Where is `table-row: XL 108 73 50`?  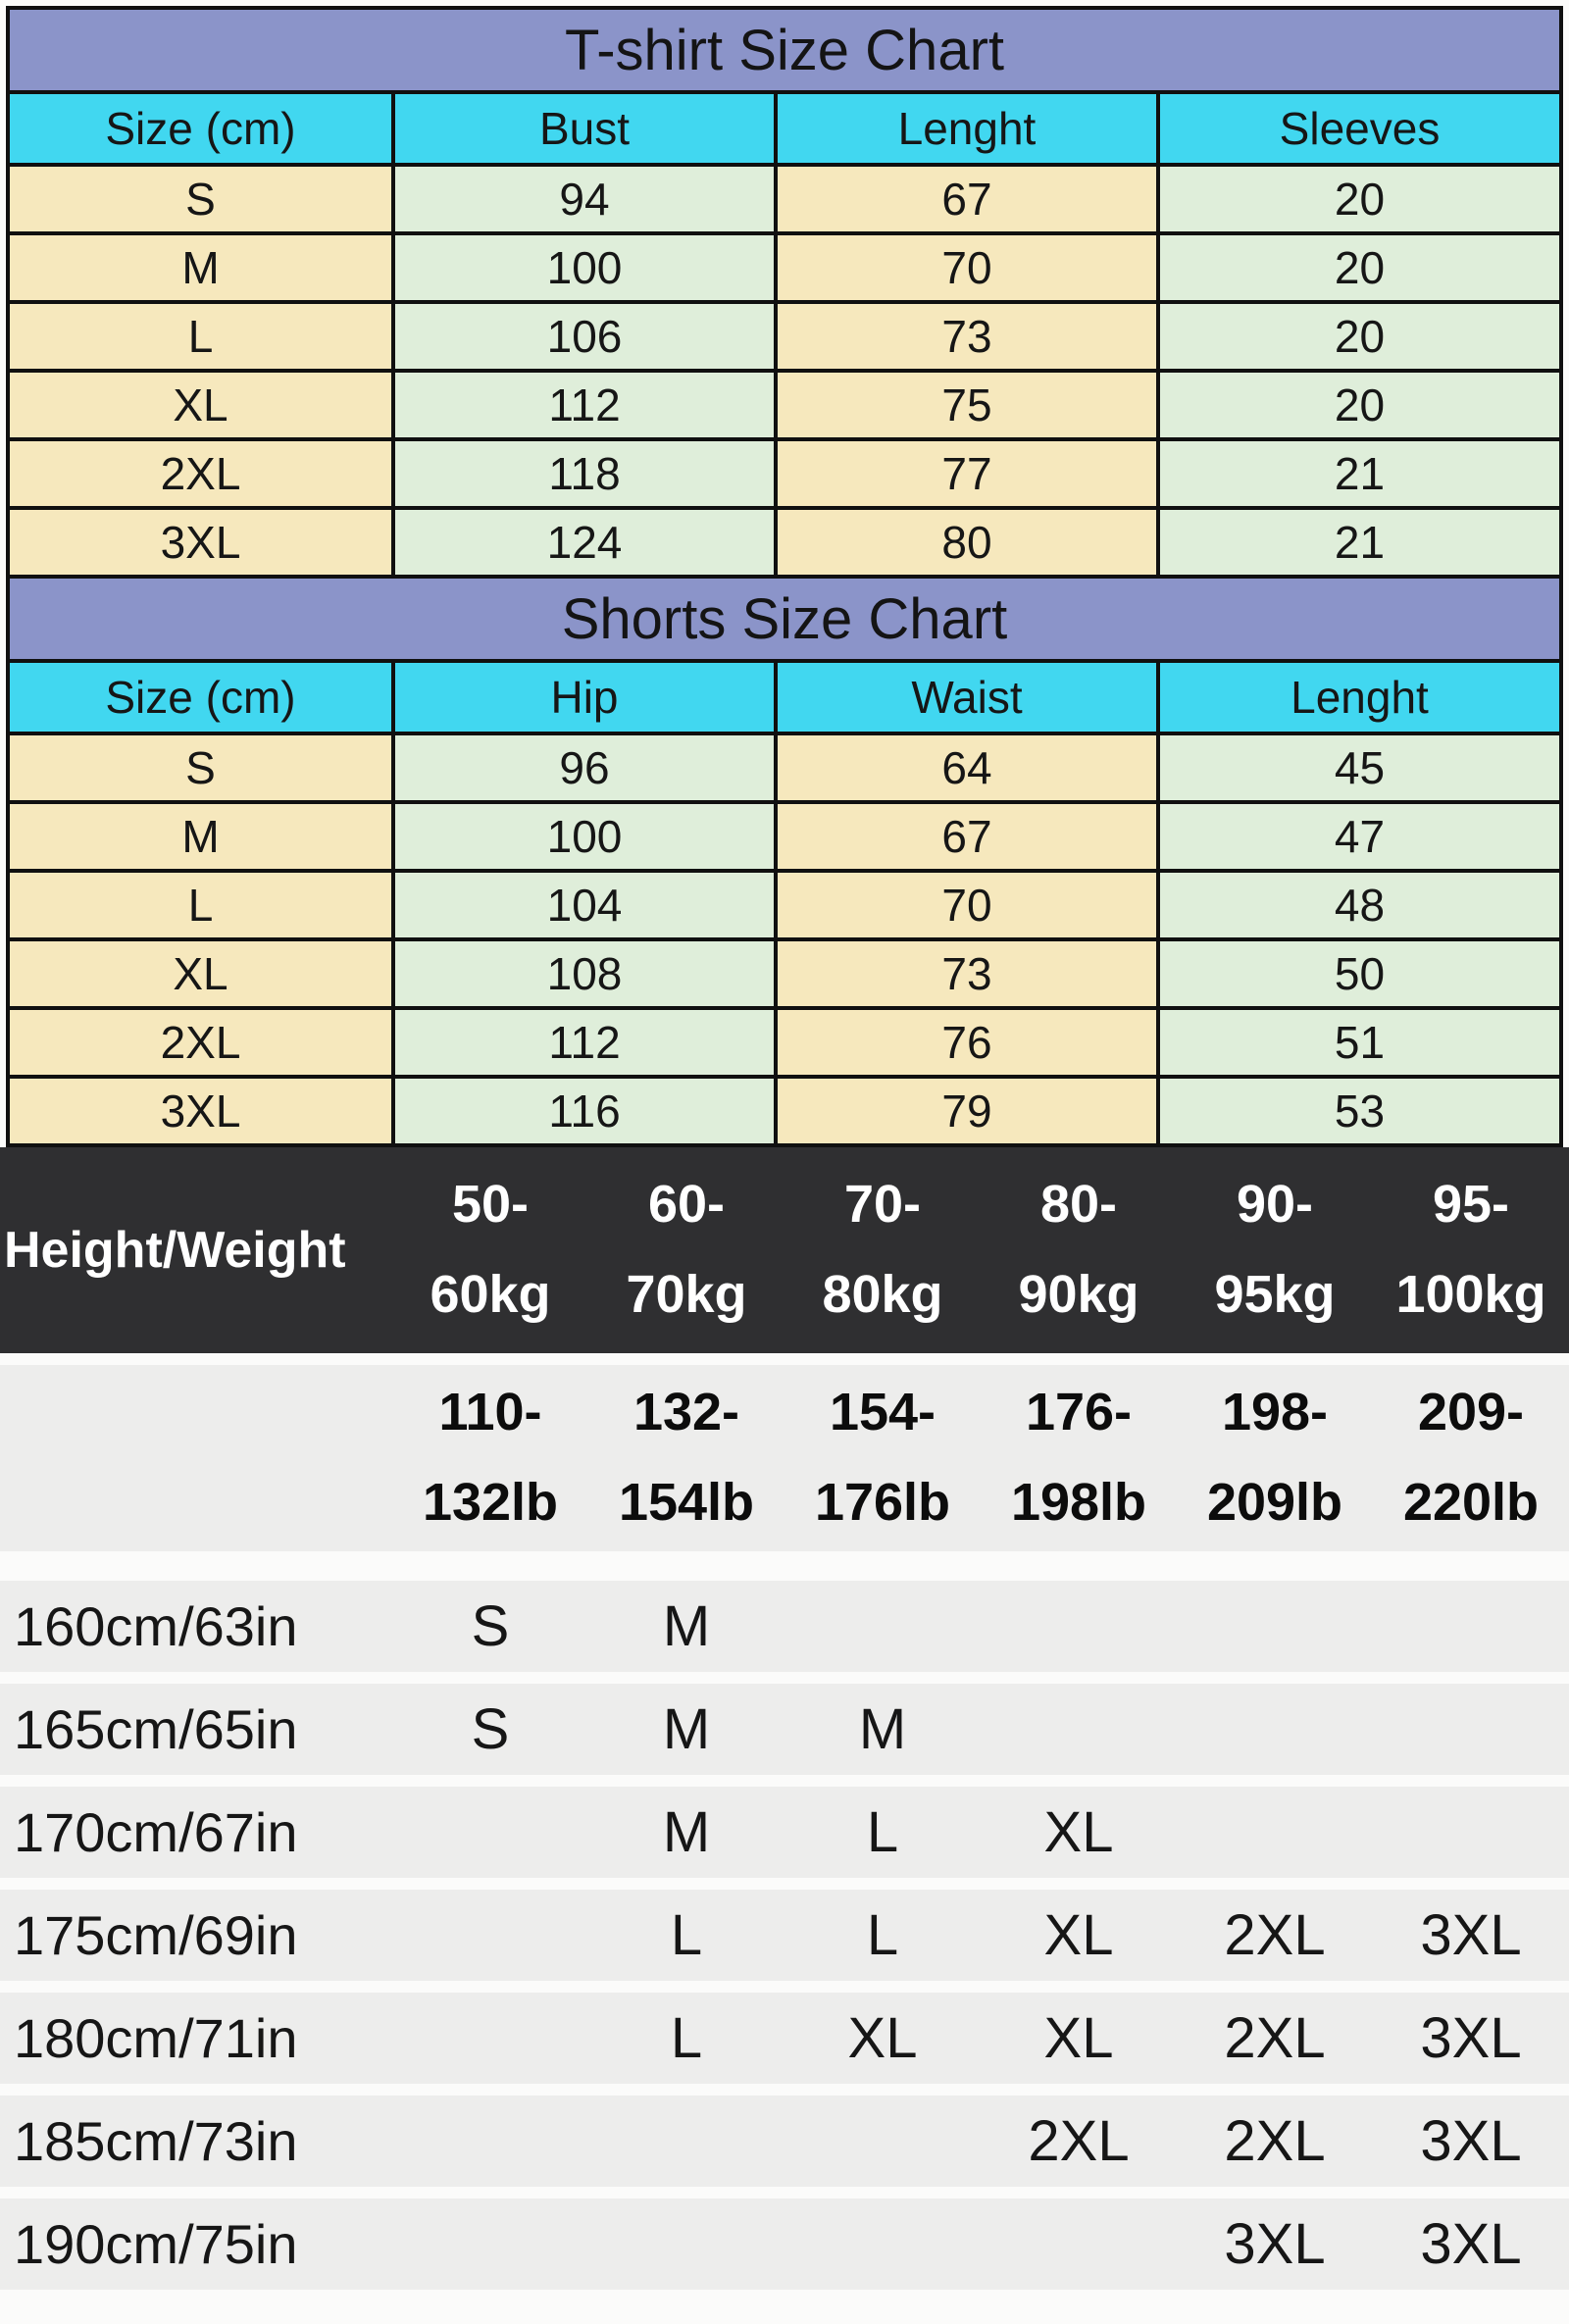 table-row: XL 108 73 50 is located at coordinates (784, 973).